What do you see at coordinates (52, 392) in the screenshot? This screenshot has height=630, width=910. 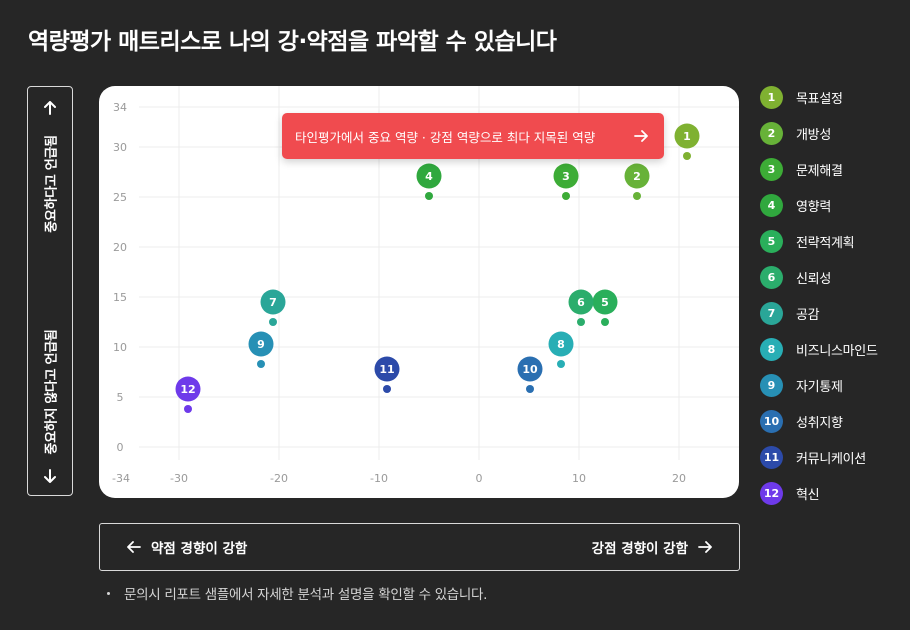 I see `y-axis-bottom-label: 중요하지 않다고 언급됨` at bounding box center [52, 392].